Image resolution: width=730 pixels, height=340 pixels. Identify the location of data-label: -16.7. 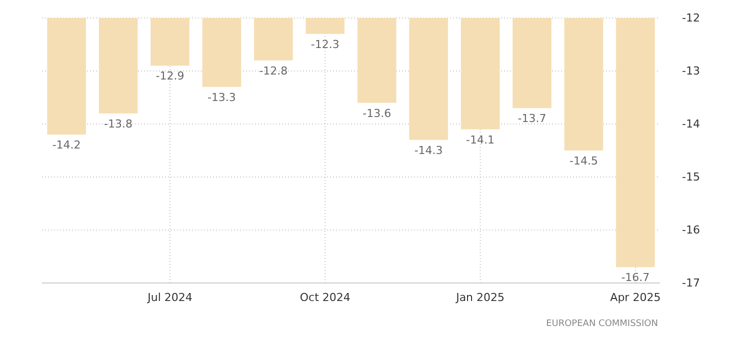
(635, 277).